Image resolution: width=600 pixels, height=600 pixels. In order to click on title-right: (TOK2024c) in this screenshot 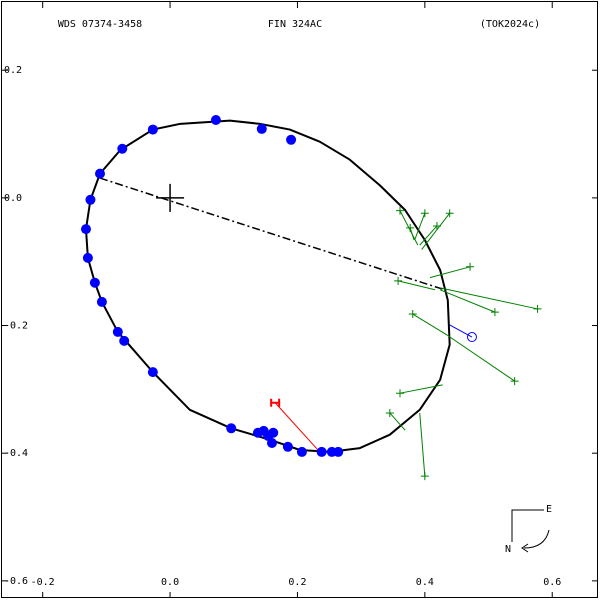, I will do `click(510, 24)`.